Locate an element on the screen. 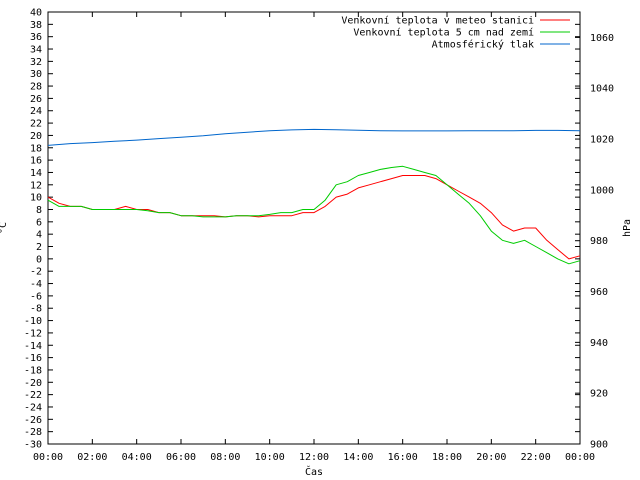 The image size is (640, 480). y-tick-label: 0 is located at coordinates (39, 259).